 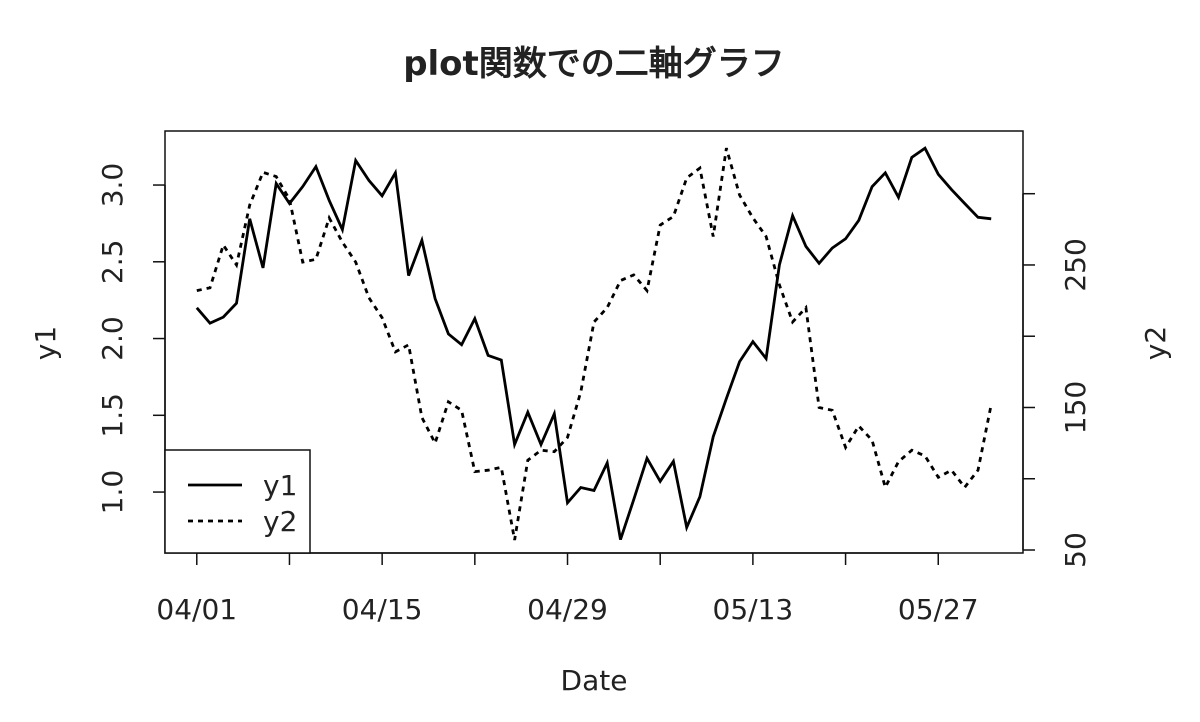 What do you see at coordinates (112, 338) in the screenshot?
I see `y-tick-label: 2.0` at bounding box center [112, 338].